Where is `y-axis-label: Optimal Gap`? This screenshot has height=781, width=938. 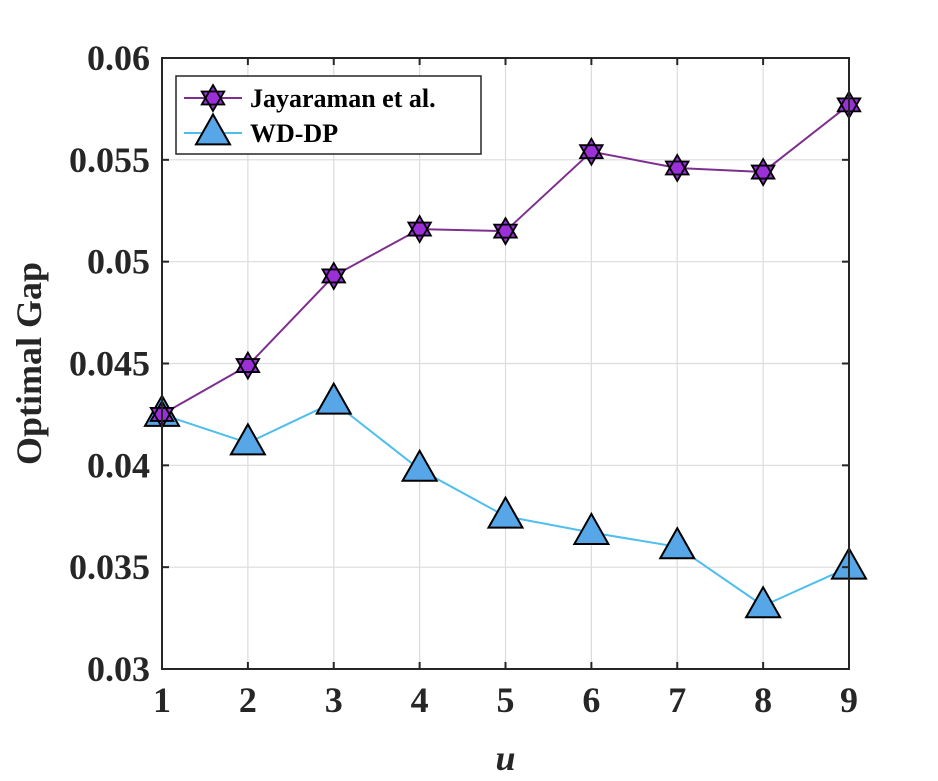
y-axis-label: Optimal Gap is located at coordinates (29, 363).